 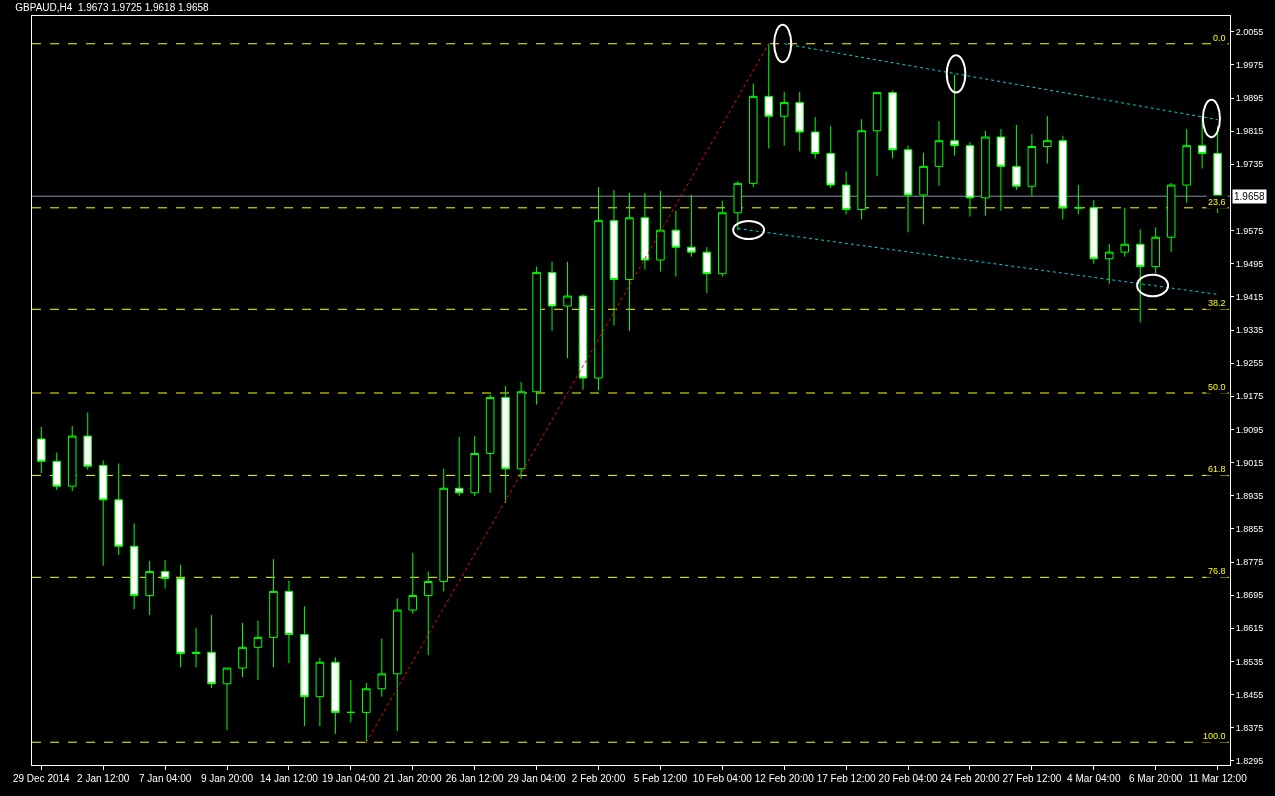 I want to click on x-tick-label: 11 Mar 12:00, so click(x=1218, y=778).